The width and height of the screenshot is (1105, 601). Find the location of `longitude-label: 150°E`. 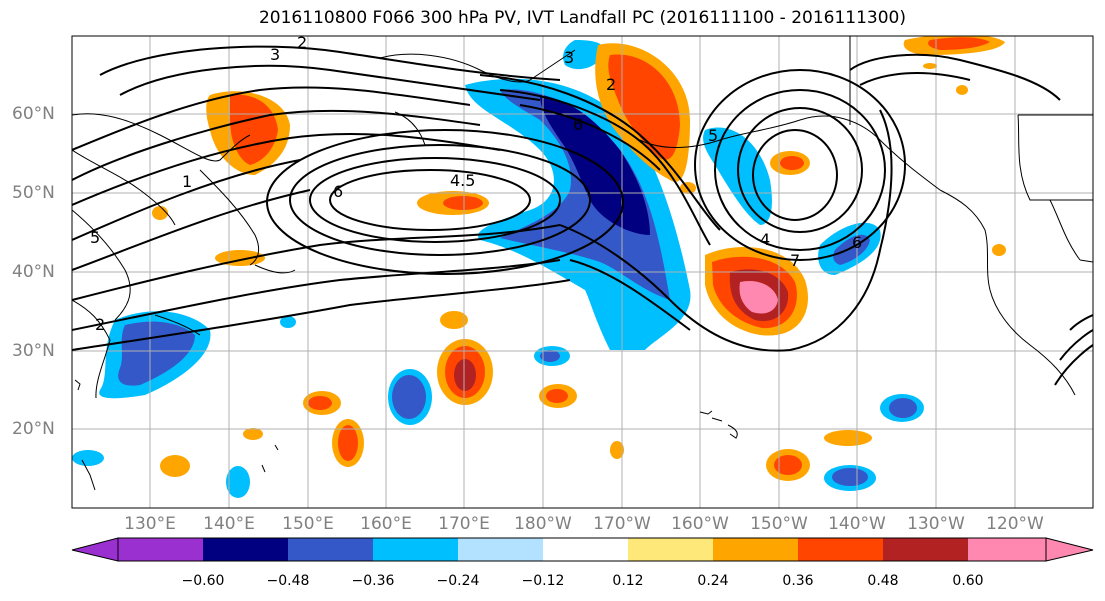

longitude-label: 150°E is located at coordinates (308, 524).